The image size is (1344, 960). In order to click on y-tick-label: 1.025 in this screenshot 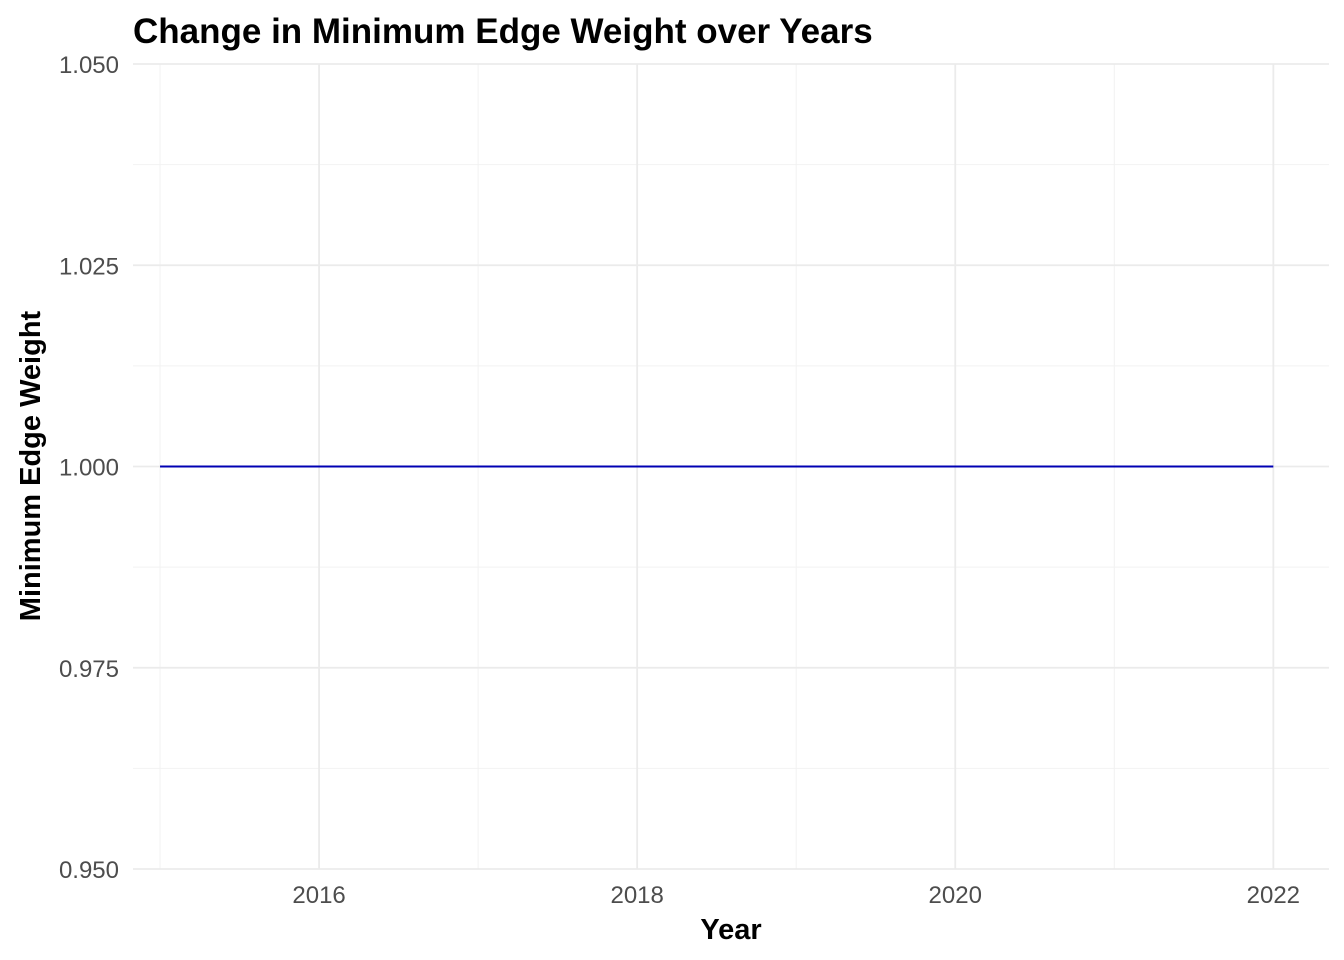, I will do `click(89, 266)`.